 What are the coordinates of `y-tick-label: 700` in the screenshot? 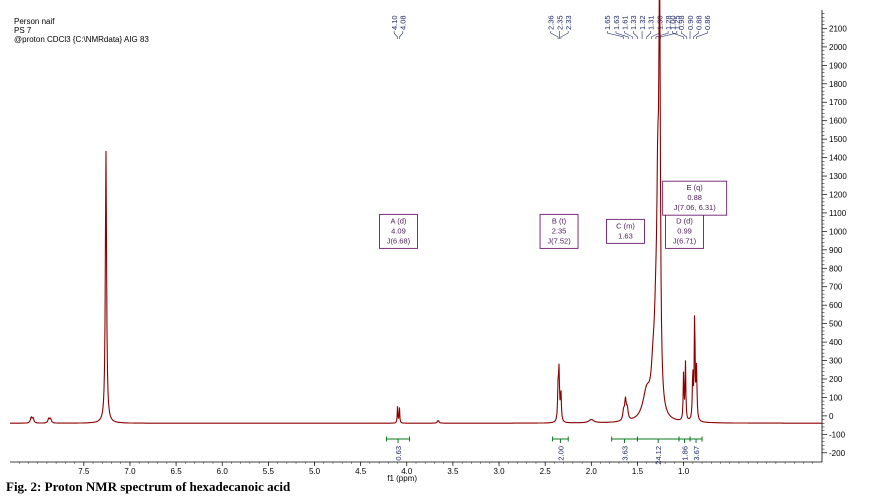 It's located at (836, 287).